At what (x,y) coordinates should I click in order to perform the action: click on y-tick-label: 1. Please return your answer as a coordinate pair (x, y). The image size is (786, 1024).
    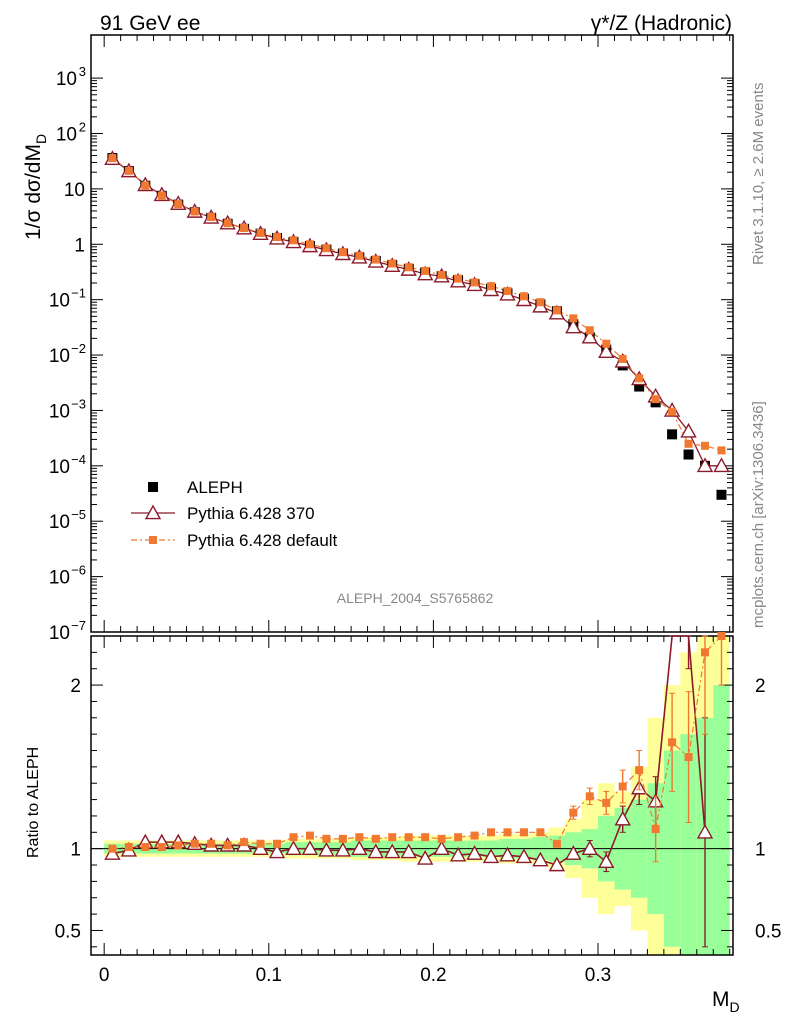
    Looking at the image, I should click on (79, 245).